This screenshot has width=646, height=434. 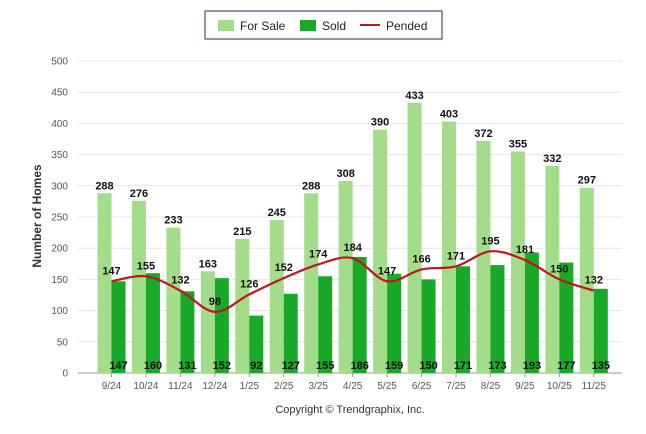 I want to click on legend: For Sale Sold Pended, so click(x=323, y=25).